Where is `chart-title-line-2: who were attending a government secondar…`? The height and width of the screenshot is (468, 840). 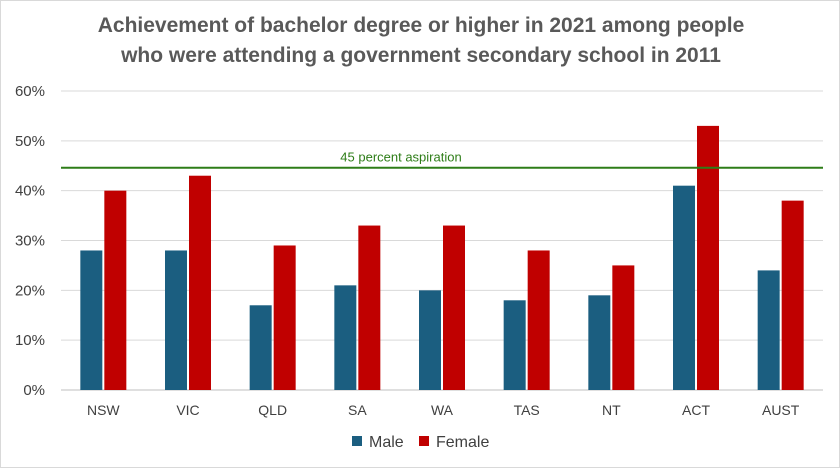
chart-title-line-2: who were attending a government secondar… is located at coordinates (420, 55).